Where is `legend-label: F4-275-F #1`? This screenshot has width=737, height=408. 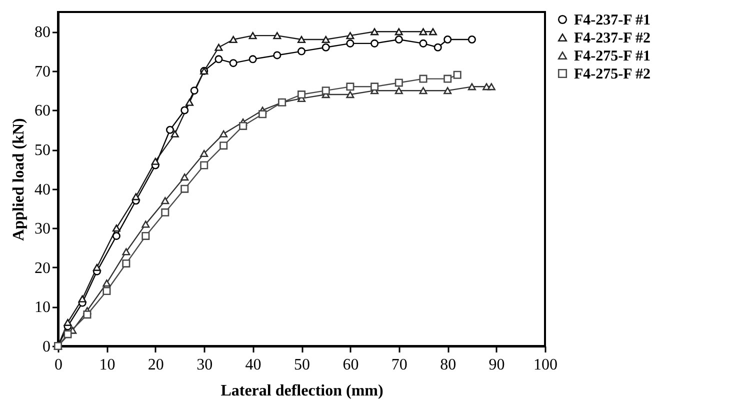 legend-label: F4-275-F #1 is located at coordinates (612, 56).